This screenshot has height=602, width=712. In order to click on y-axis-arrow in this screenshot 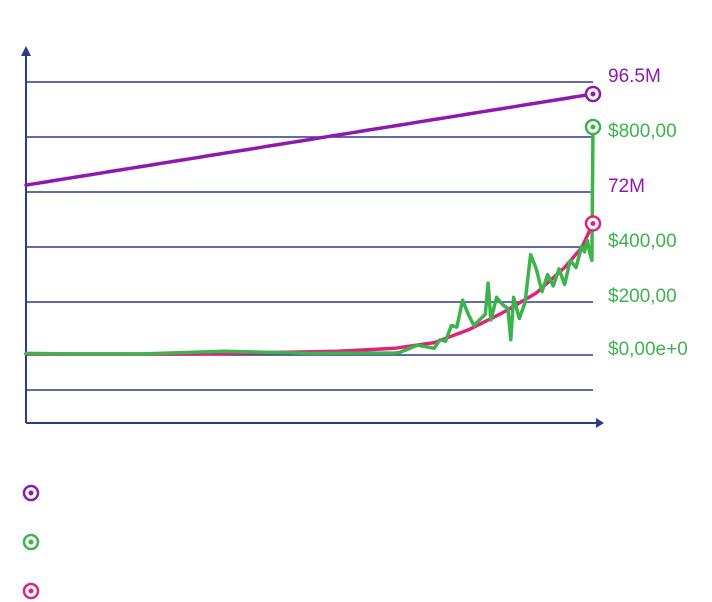, I will do `click(26, 51)`.